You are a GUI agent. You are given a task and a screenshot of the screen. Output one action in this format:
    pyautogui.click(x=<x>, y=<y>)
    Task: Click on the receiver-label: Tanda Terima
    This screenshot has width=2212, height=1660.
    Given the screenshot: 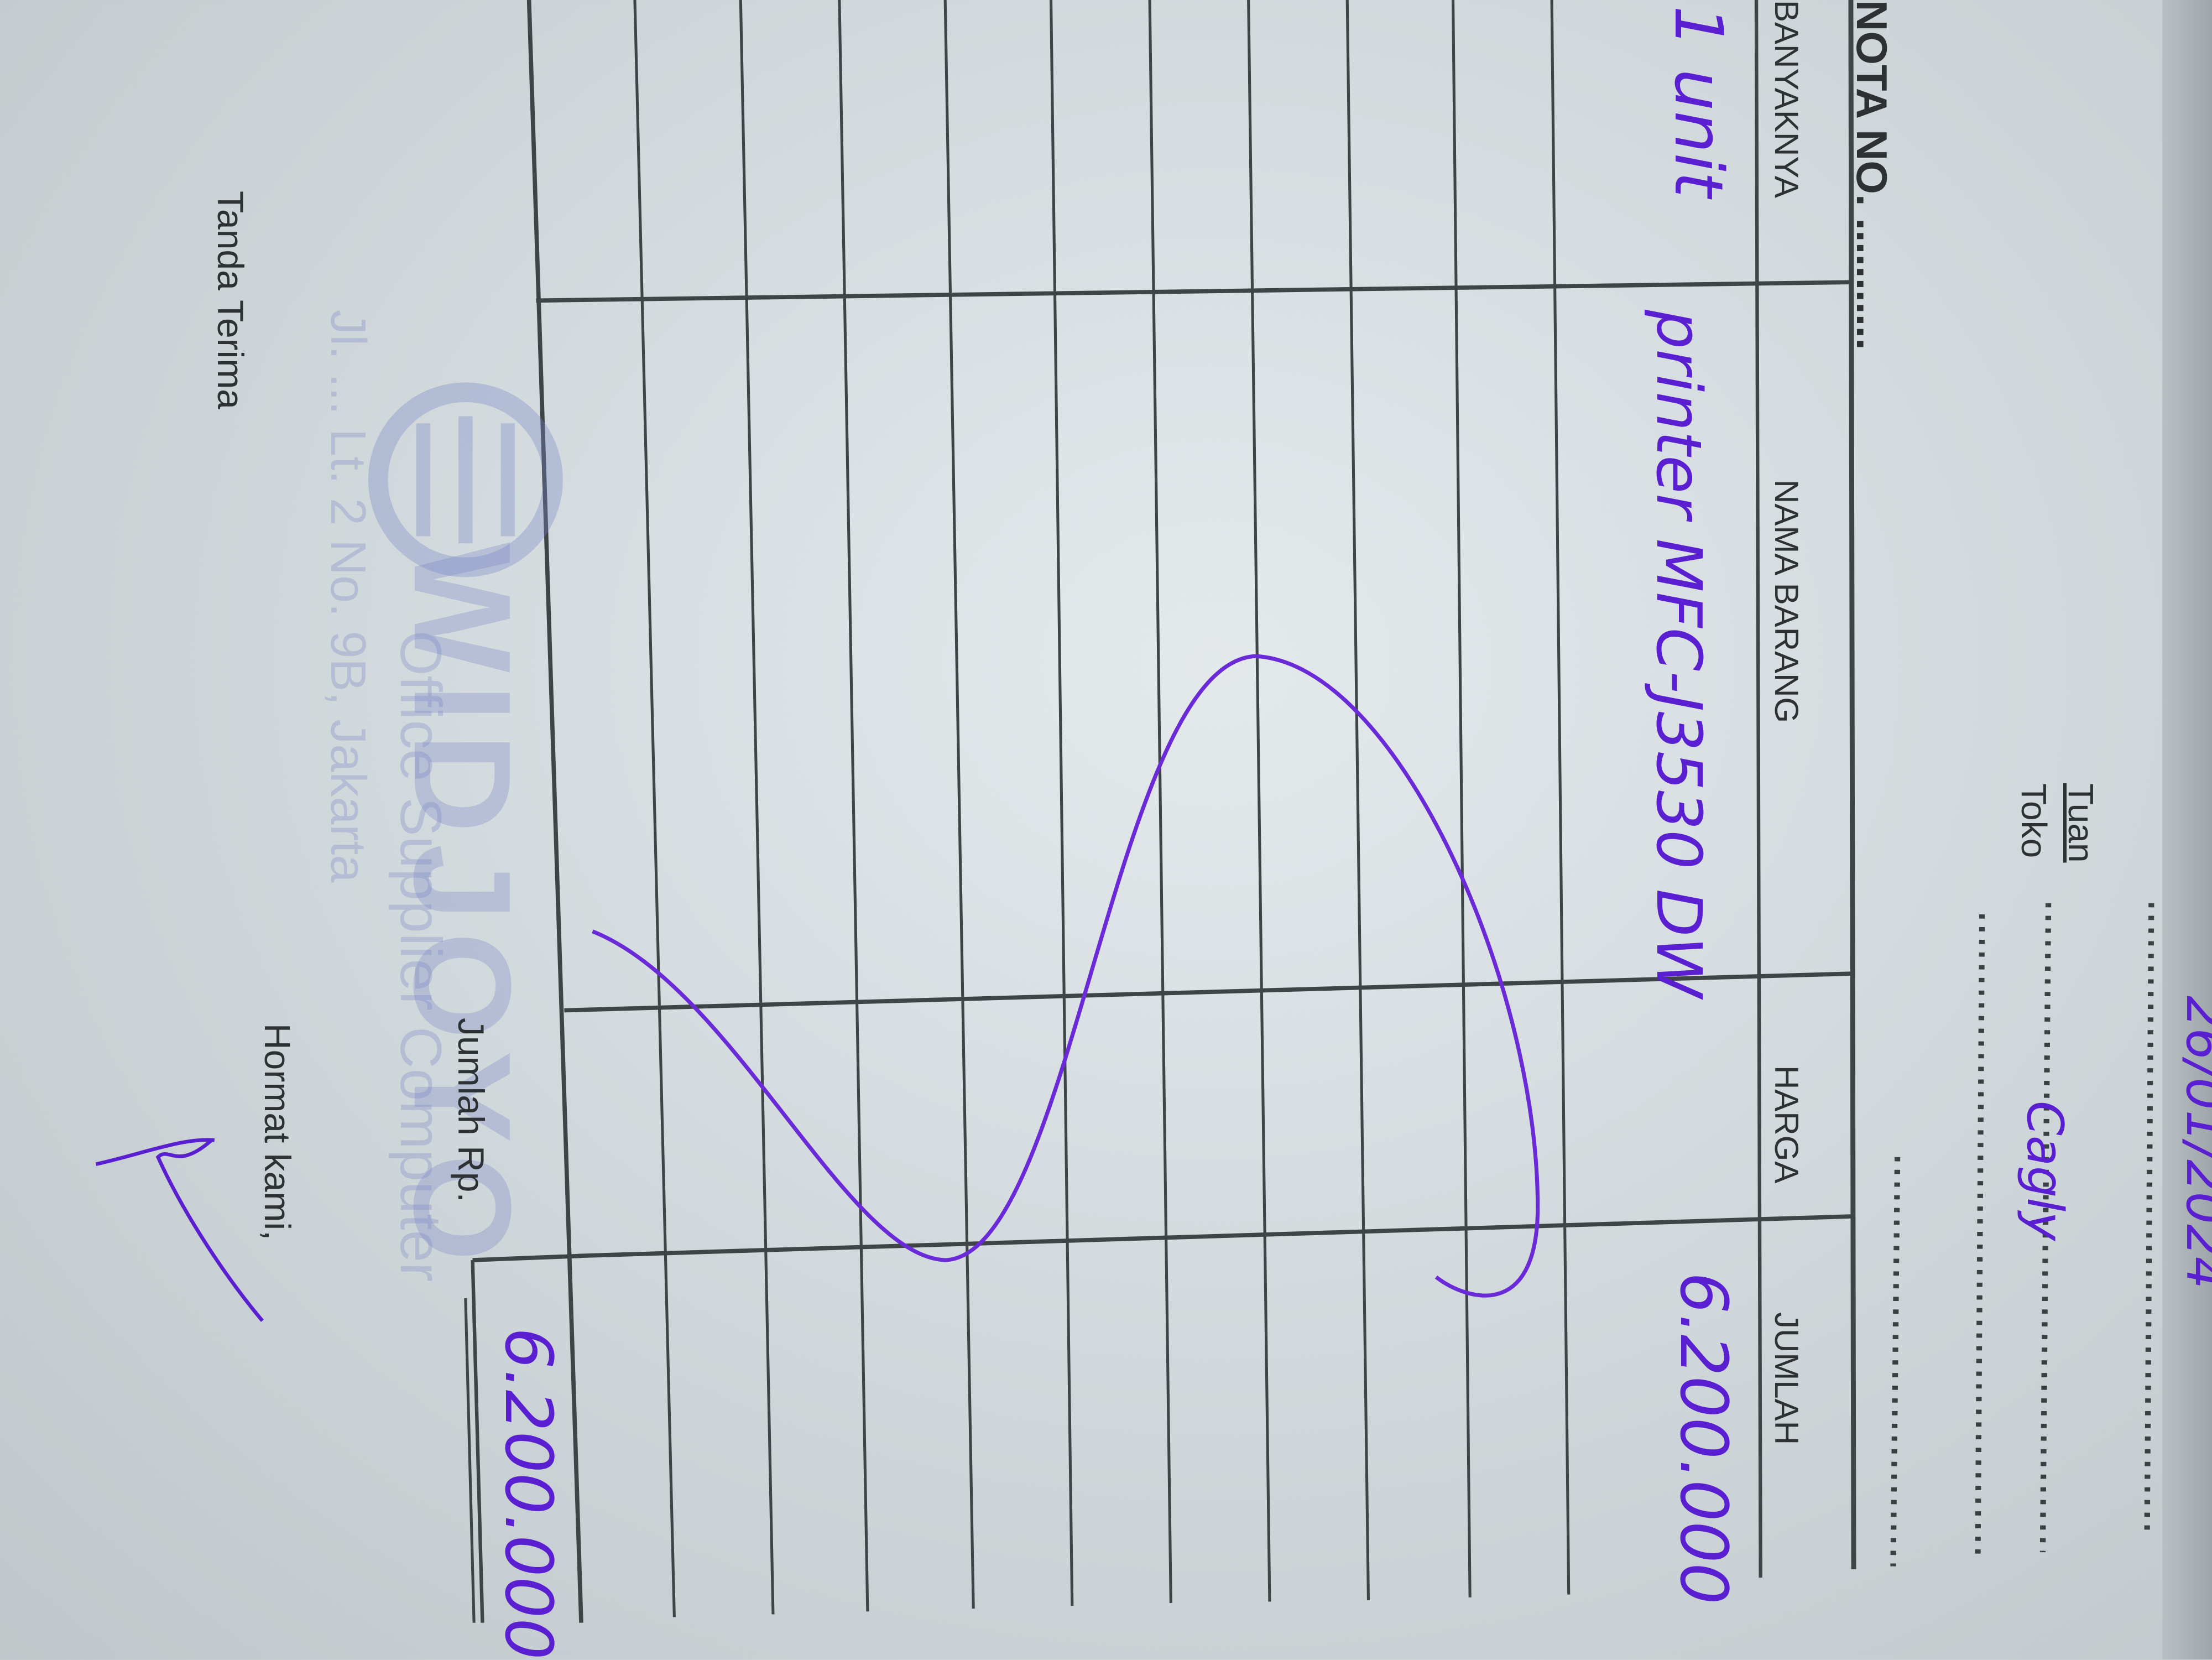 What is the action you would take?
    pyautogui.click(x=231, y=300)
    